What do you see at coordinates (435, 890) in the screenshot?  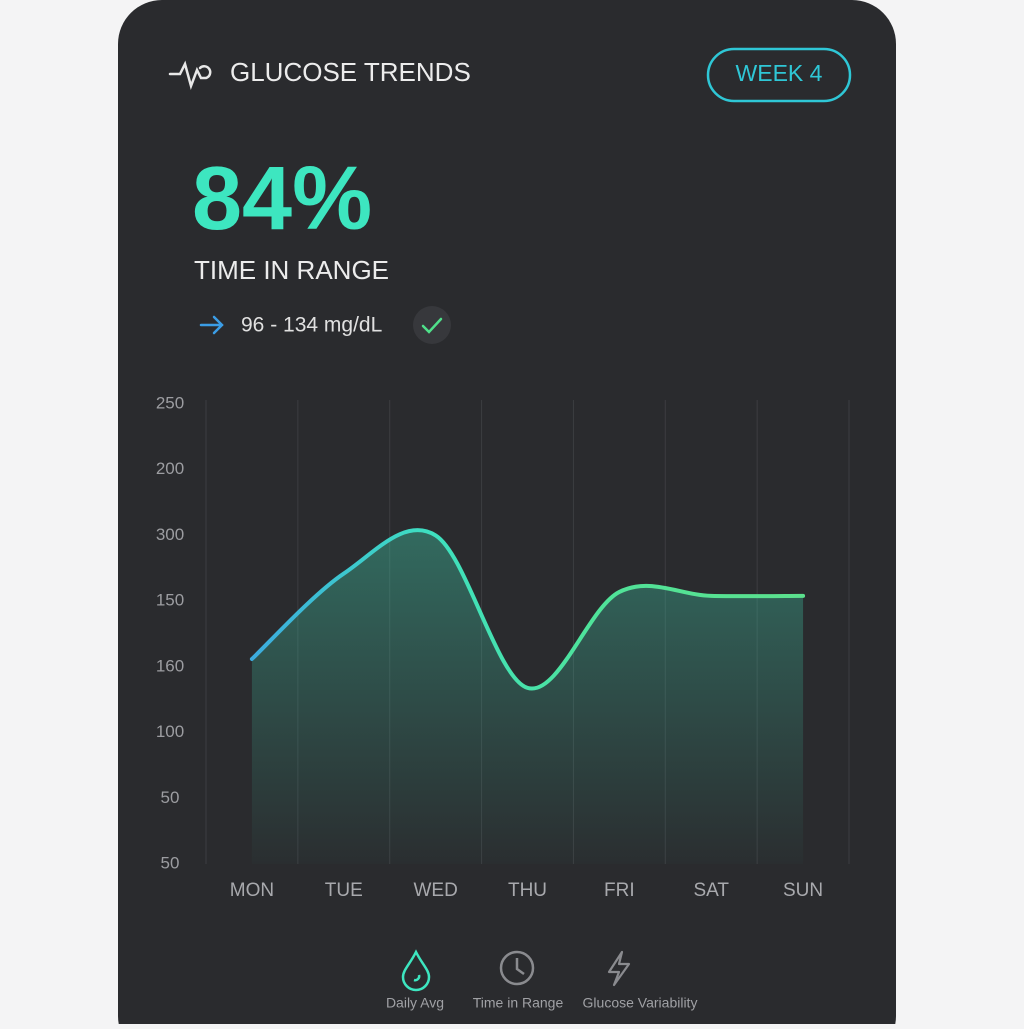 I see `x-tick-label: WED` at bounding box center [435, 890].